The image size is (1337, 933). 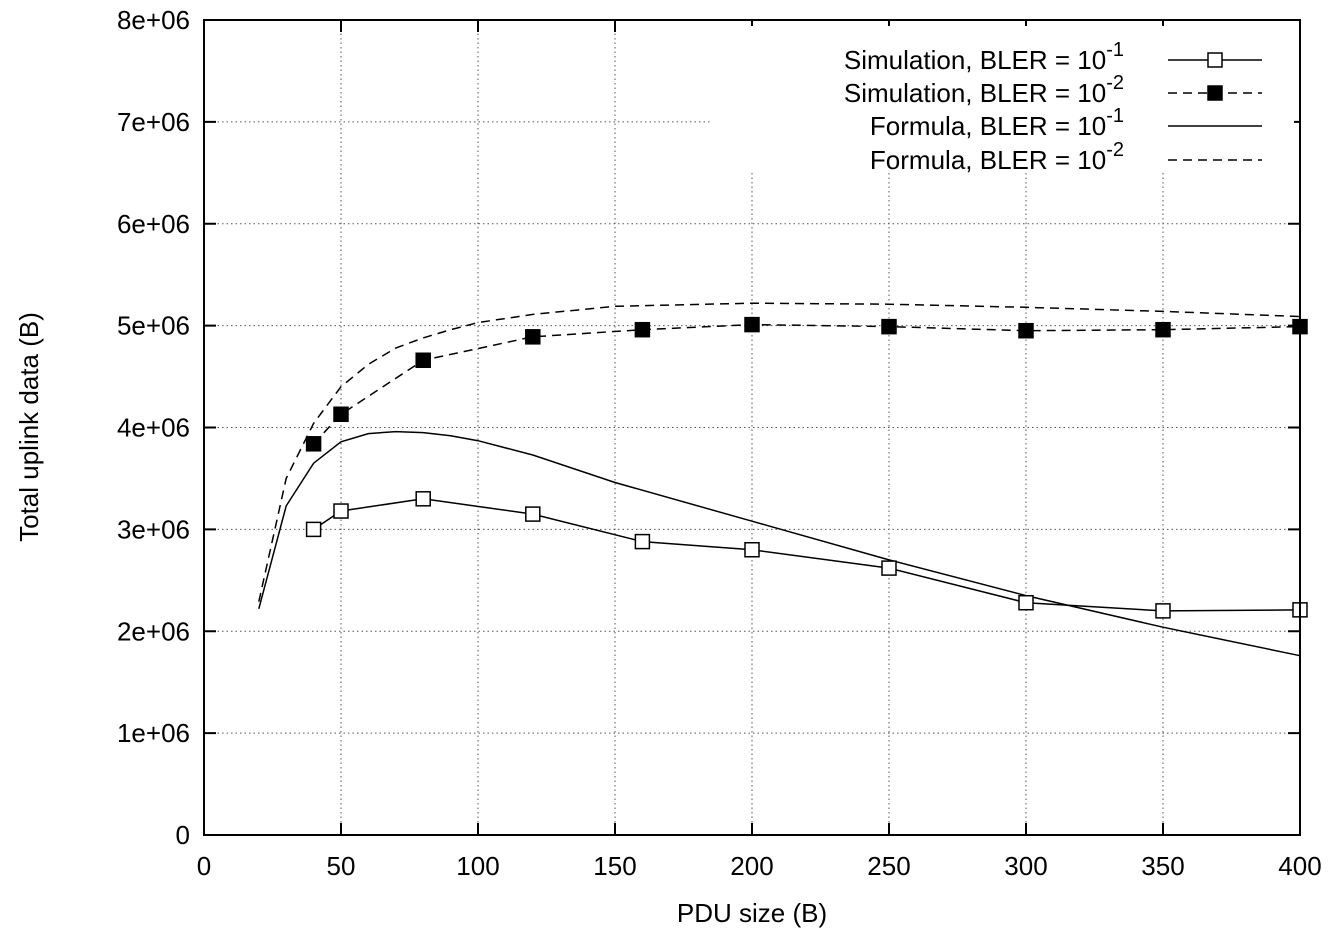 I want to click on y-tick-label: 6e+06, so click(x=153, y=224).